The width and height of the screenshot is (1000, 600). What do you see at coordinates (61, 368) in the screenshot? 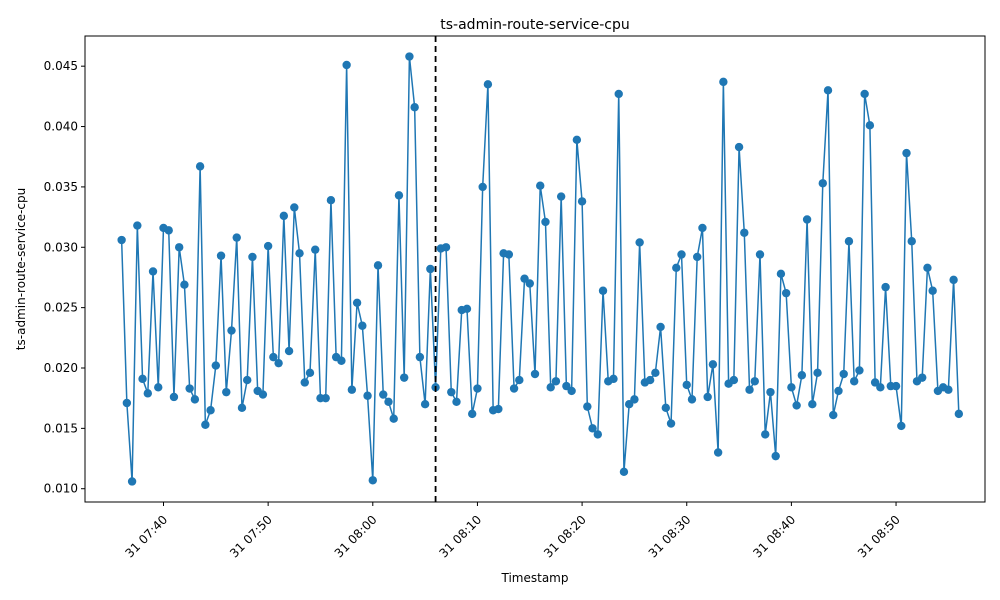
I see `y-tick-label: 0.020` at bounding box center [61, 368].